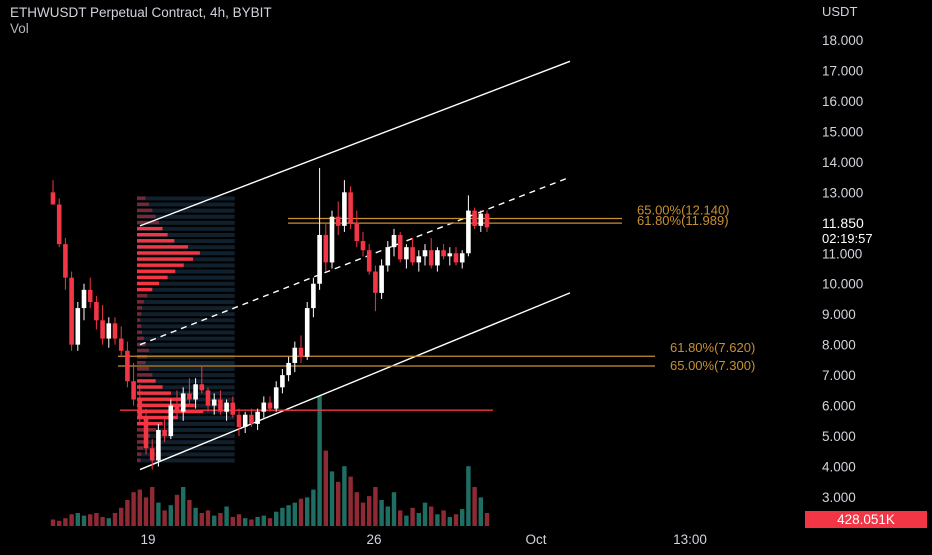 Image resolution: width=932 pixels, height=555 pixels. Describe the element at coordinates (270, 461) in the screenshot. I see `volume-bars` at that location.